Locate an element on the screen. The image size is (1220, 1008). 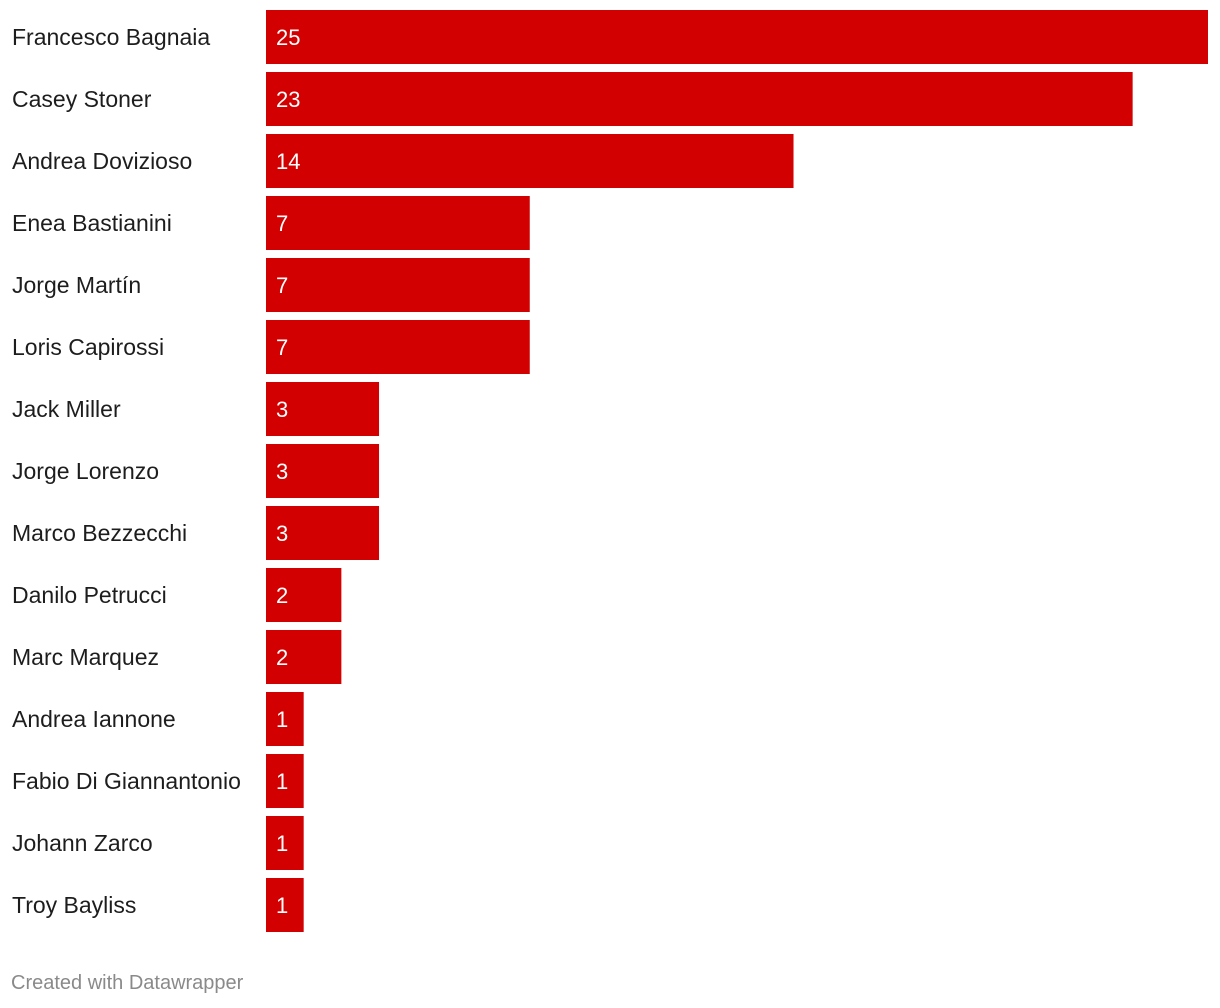
category-label: Danilo Petrucci is located at coordinates (89, 595).